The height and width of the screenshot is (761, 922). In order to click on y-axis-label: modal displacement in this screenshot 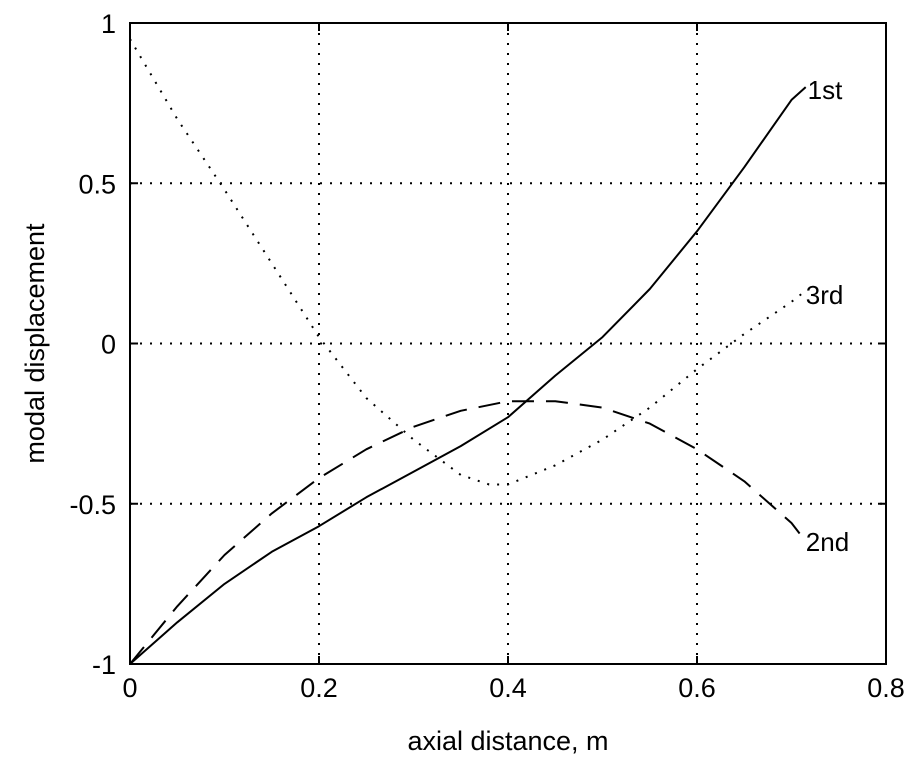, I will do `click(35, 343)`.